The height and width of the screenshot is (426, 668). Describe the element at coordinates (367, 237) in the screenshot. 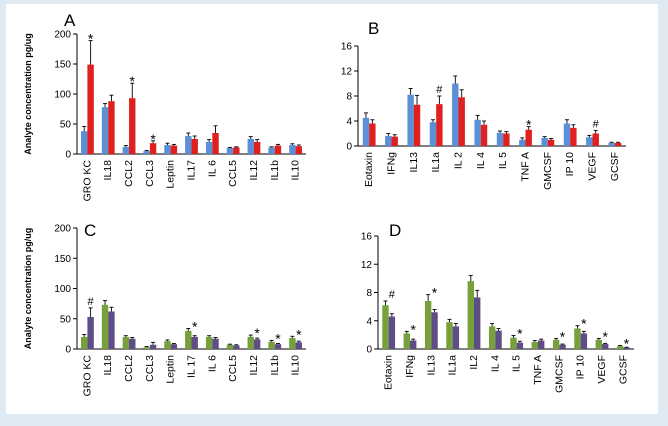

I see `y-tick-label: 16` at that location.